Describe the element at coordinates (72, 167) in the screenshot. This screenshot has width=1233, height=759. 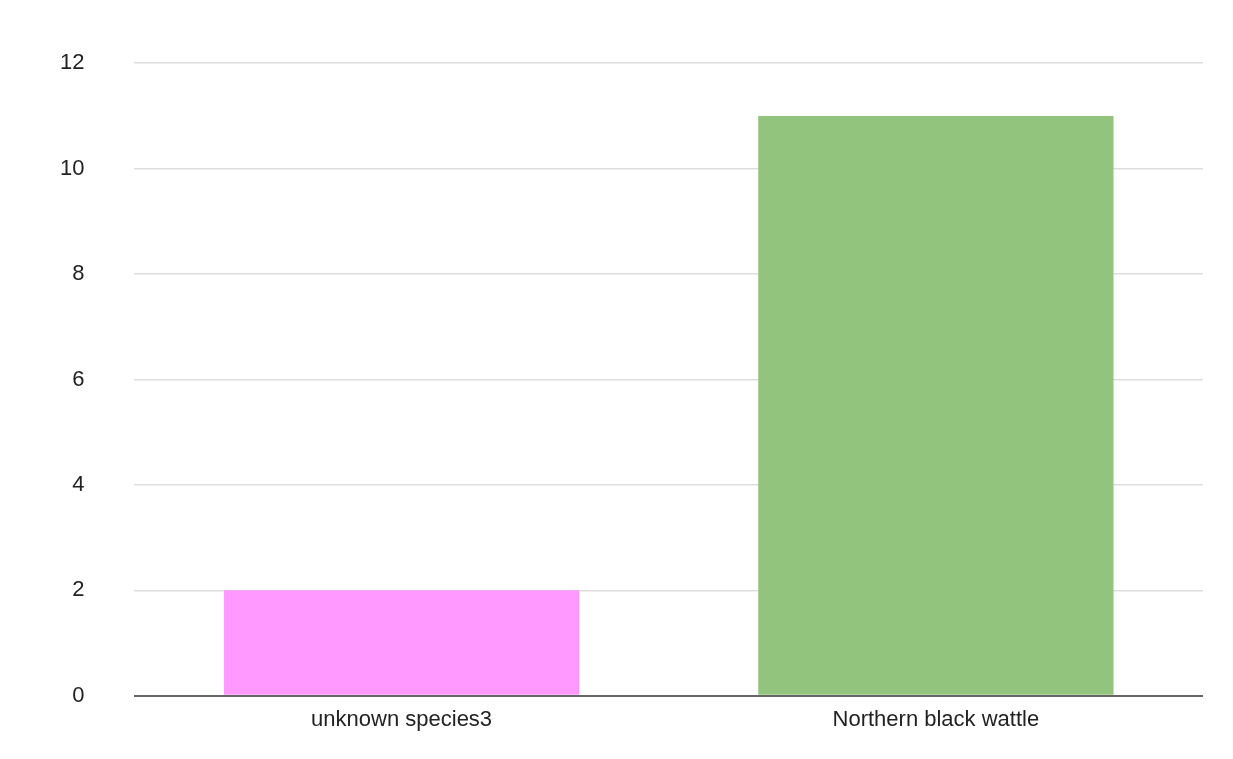
I see `y-tick-label: 10` at that location.